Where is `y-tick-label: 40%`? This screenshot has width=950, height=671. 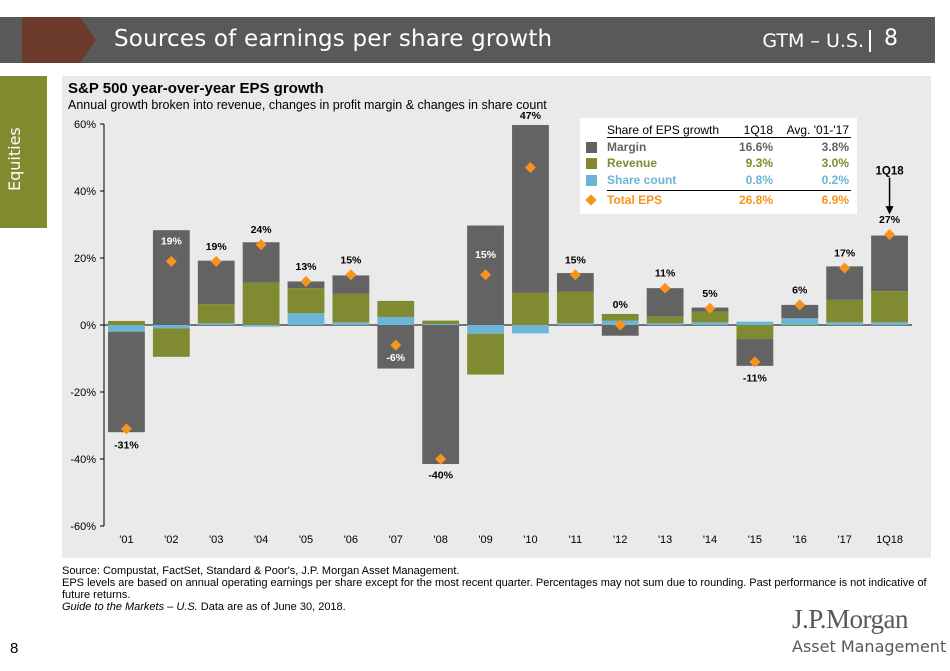 y-tick-label: 40% is located at coordinates (85, 192).